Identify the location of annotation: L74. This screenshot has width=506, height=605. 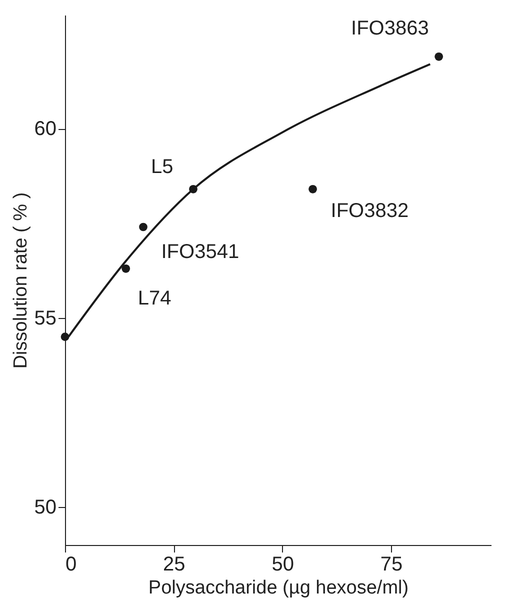
(155, 299).